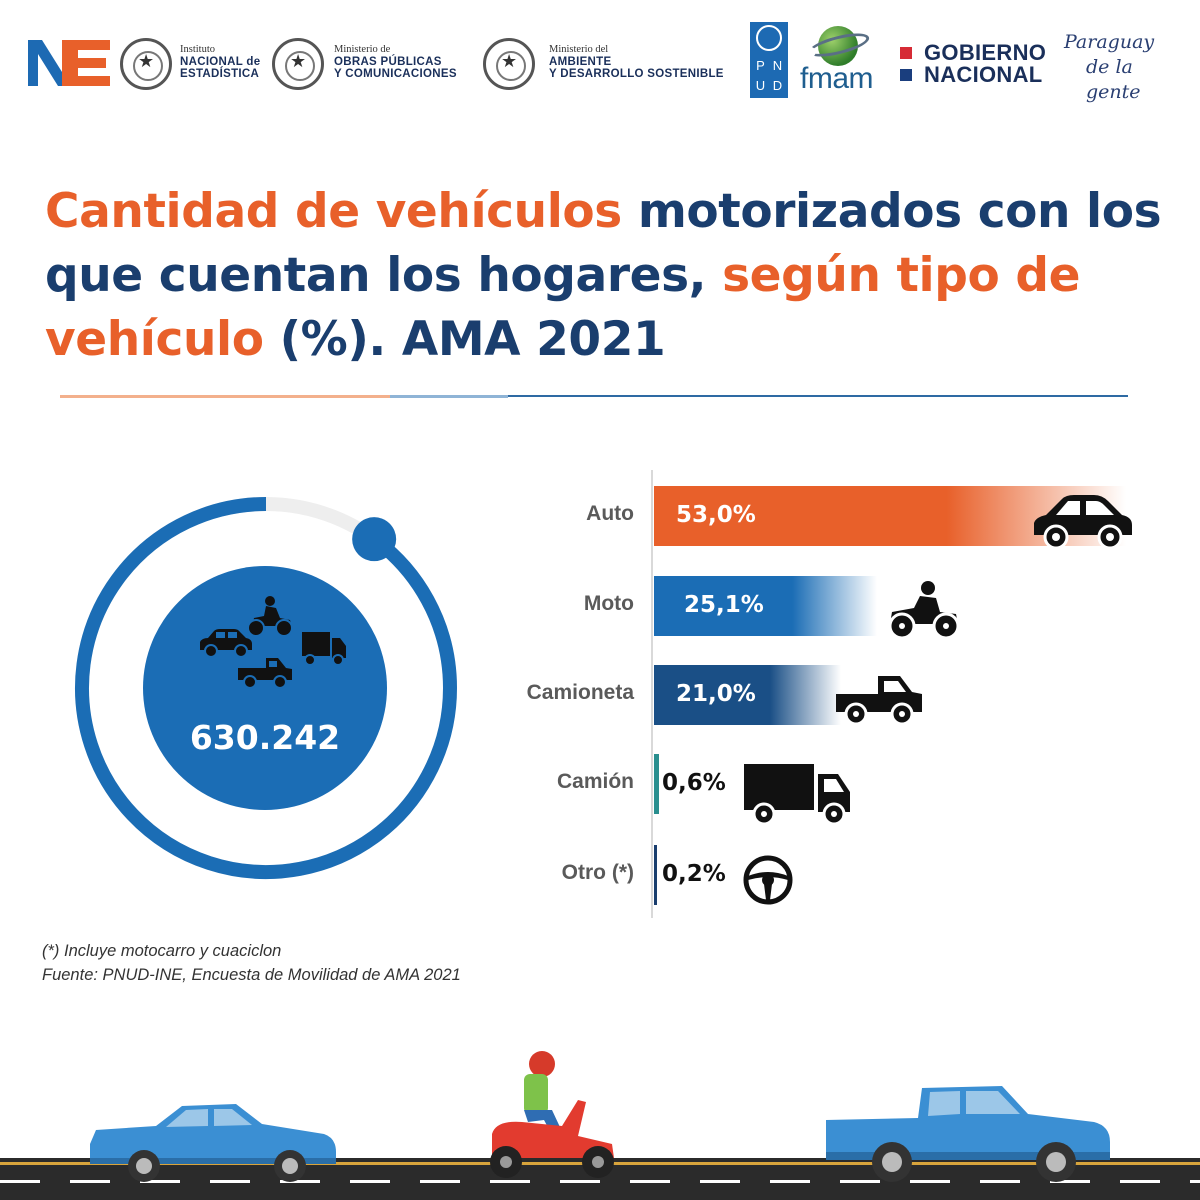 The image size is (1200, 1200). What do you see at coordinates (760, 65) in the screenshot?
I see `pnud-letter: P` at bounding box center [760, 65].